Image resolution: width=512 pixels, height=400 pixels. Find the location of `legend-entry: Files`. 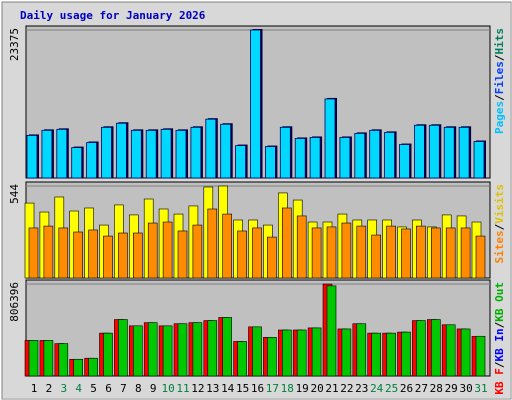

legend-entry: Files is located at coordinates (499, 77).